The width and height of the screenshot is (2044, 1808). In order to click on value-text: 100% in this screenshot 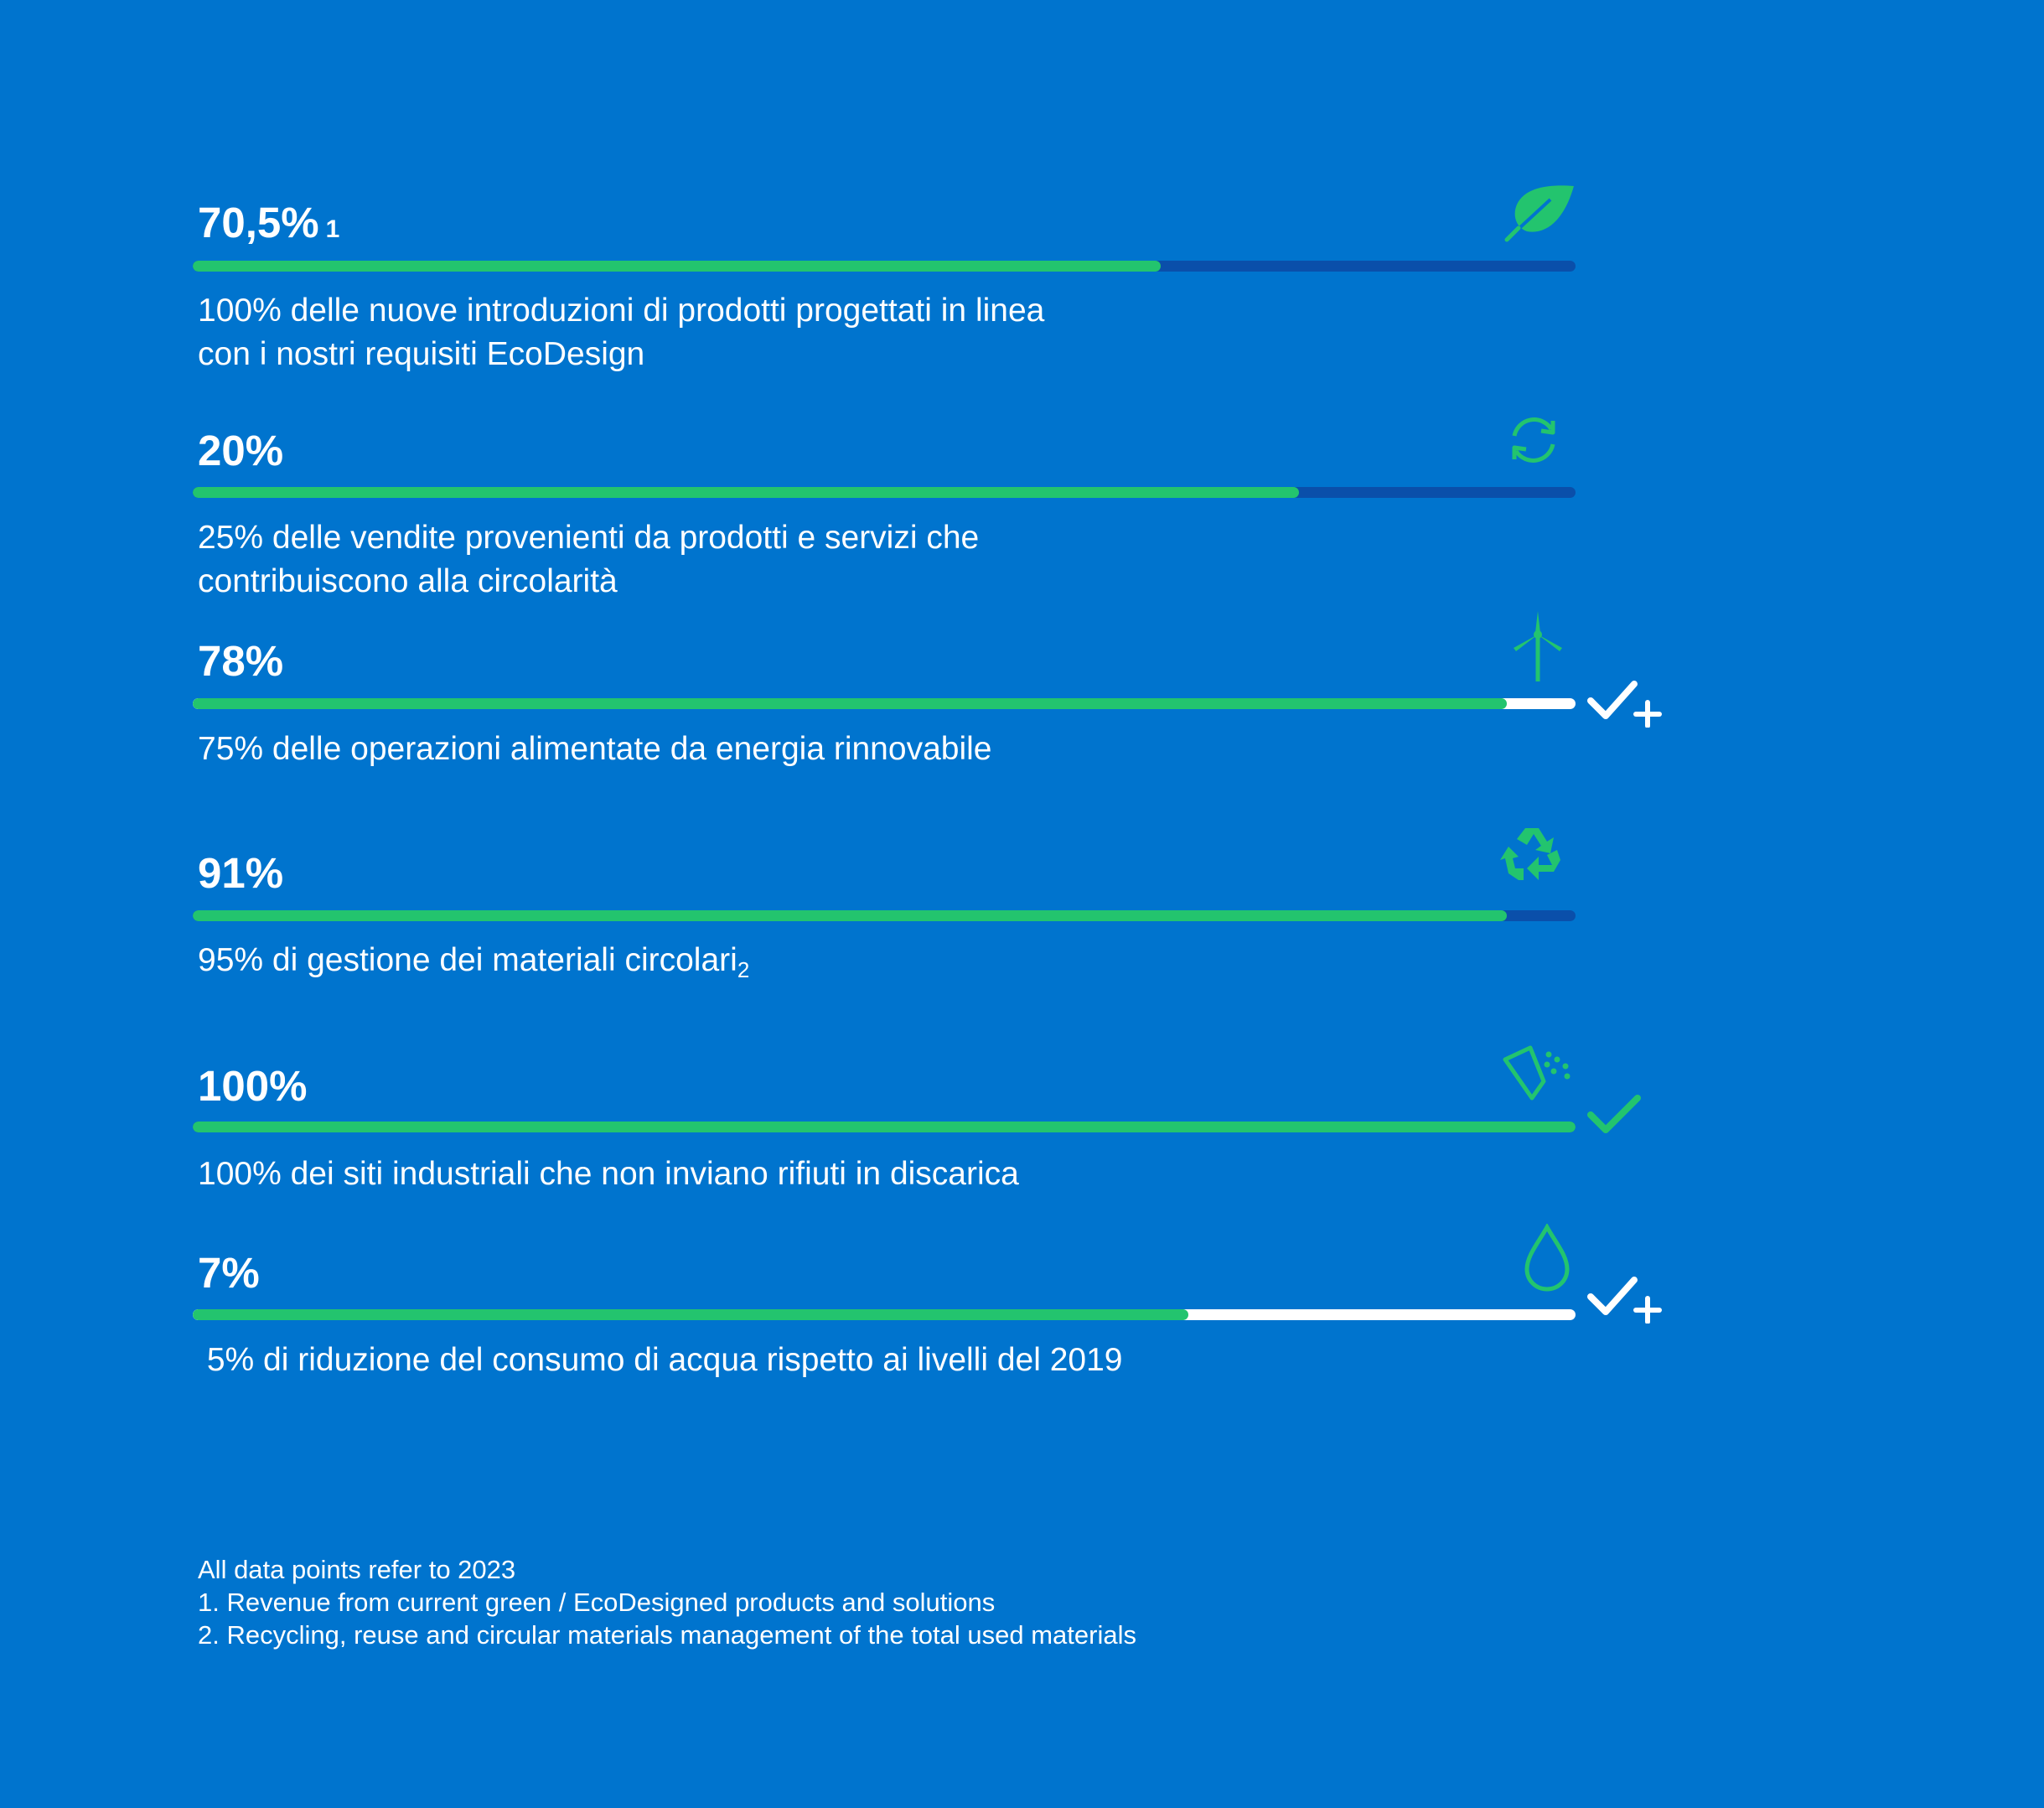, I will do `click(253, 1086)`.